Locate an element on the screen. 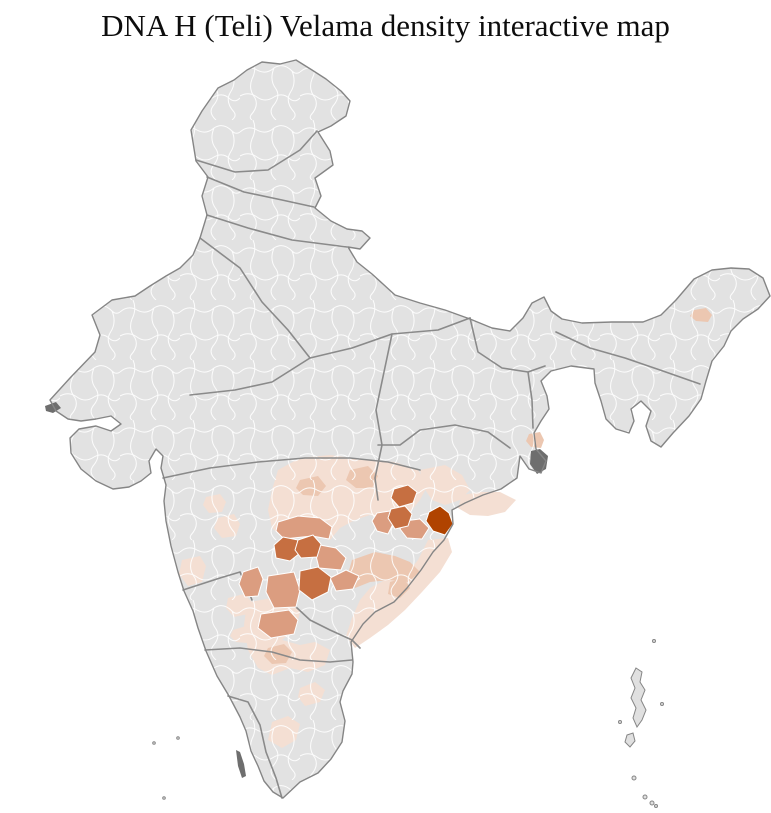 The height and width of the screenshot is (813, 771). density-districts is located at coordinates (346, 561).